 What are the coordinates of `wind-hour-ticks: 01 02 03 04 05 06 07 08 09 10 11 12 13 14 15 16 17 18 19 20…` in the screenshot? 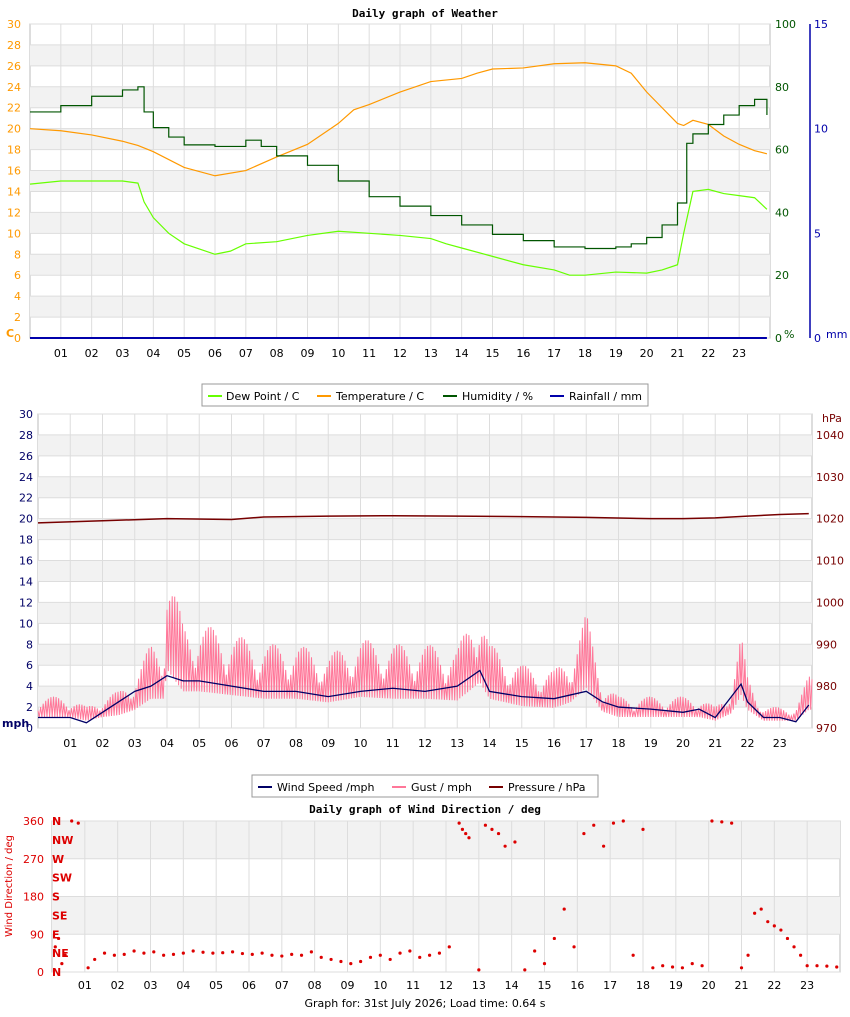 It's located at (425, 743).